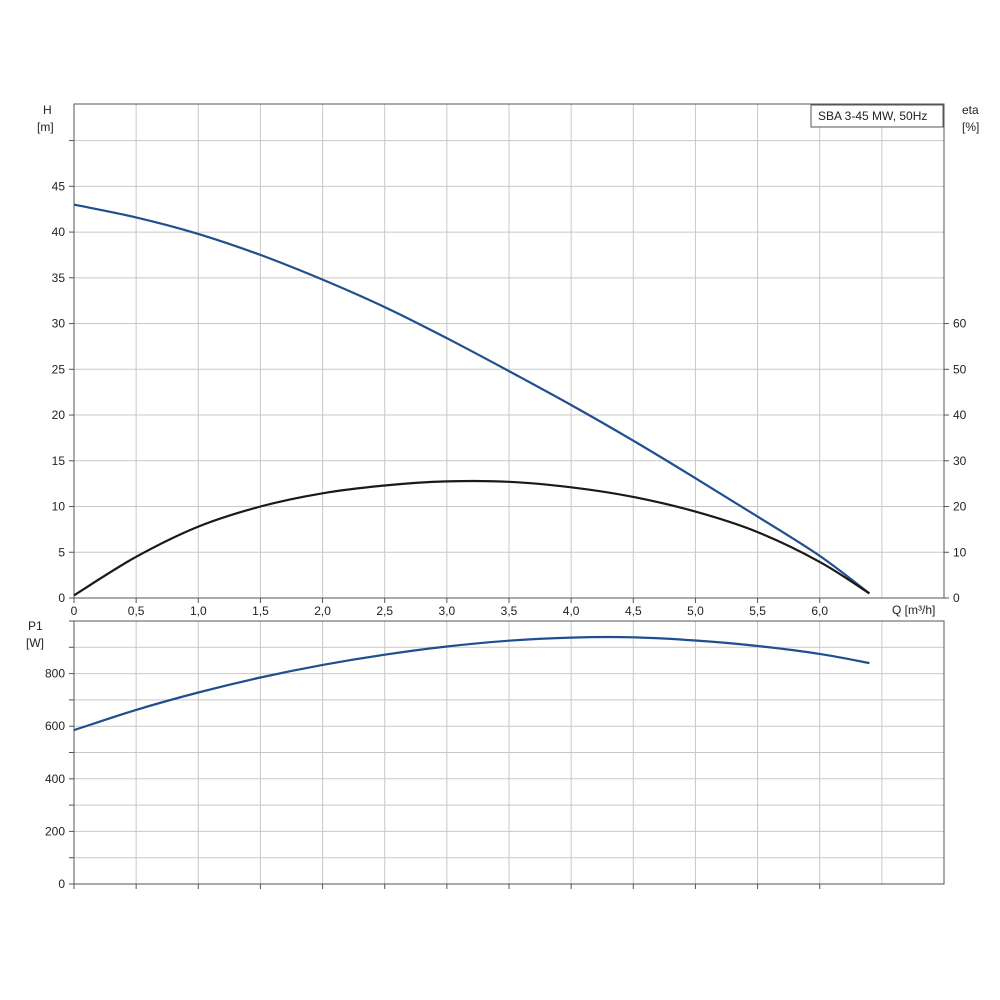  I want to click on power-tick-label: 600, so click(55, 726).